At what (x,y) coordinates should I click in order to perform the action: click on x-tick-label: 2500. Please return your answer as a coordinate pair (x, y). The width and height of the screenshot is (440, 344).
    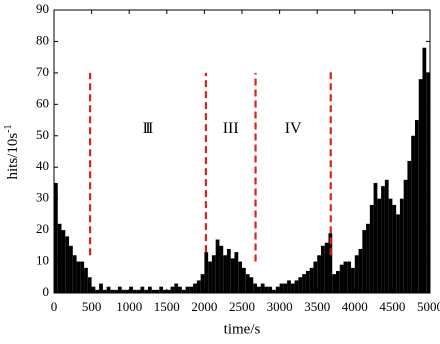
    Looking at the image, I should click on (242, 306).